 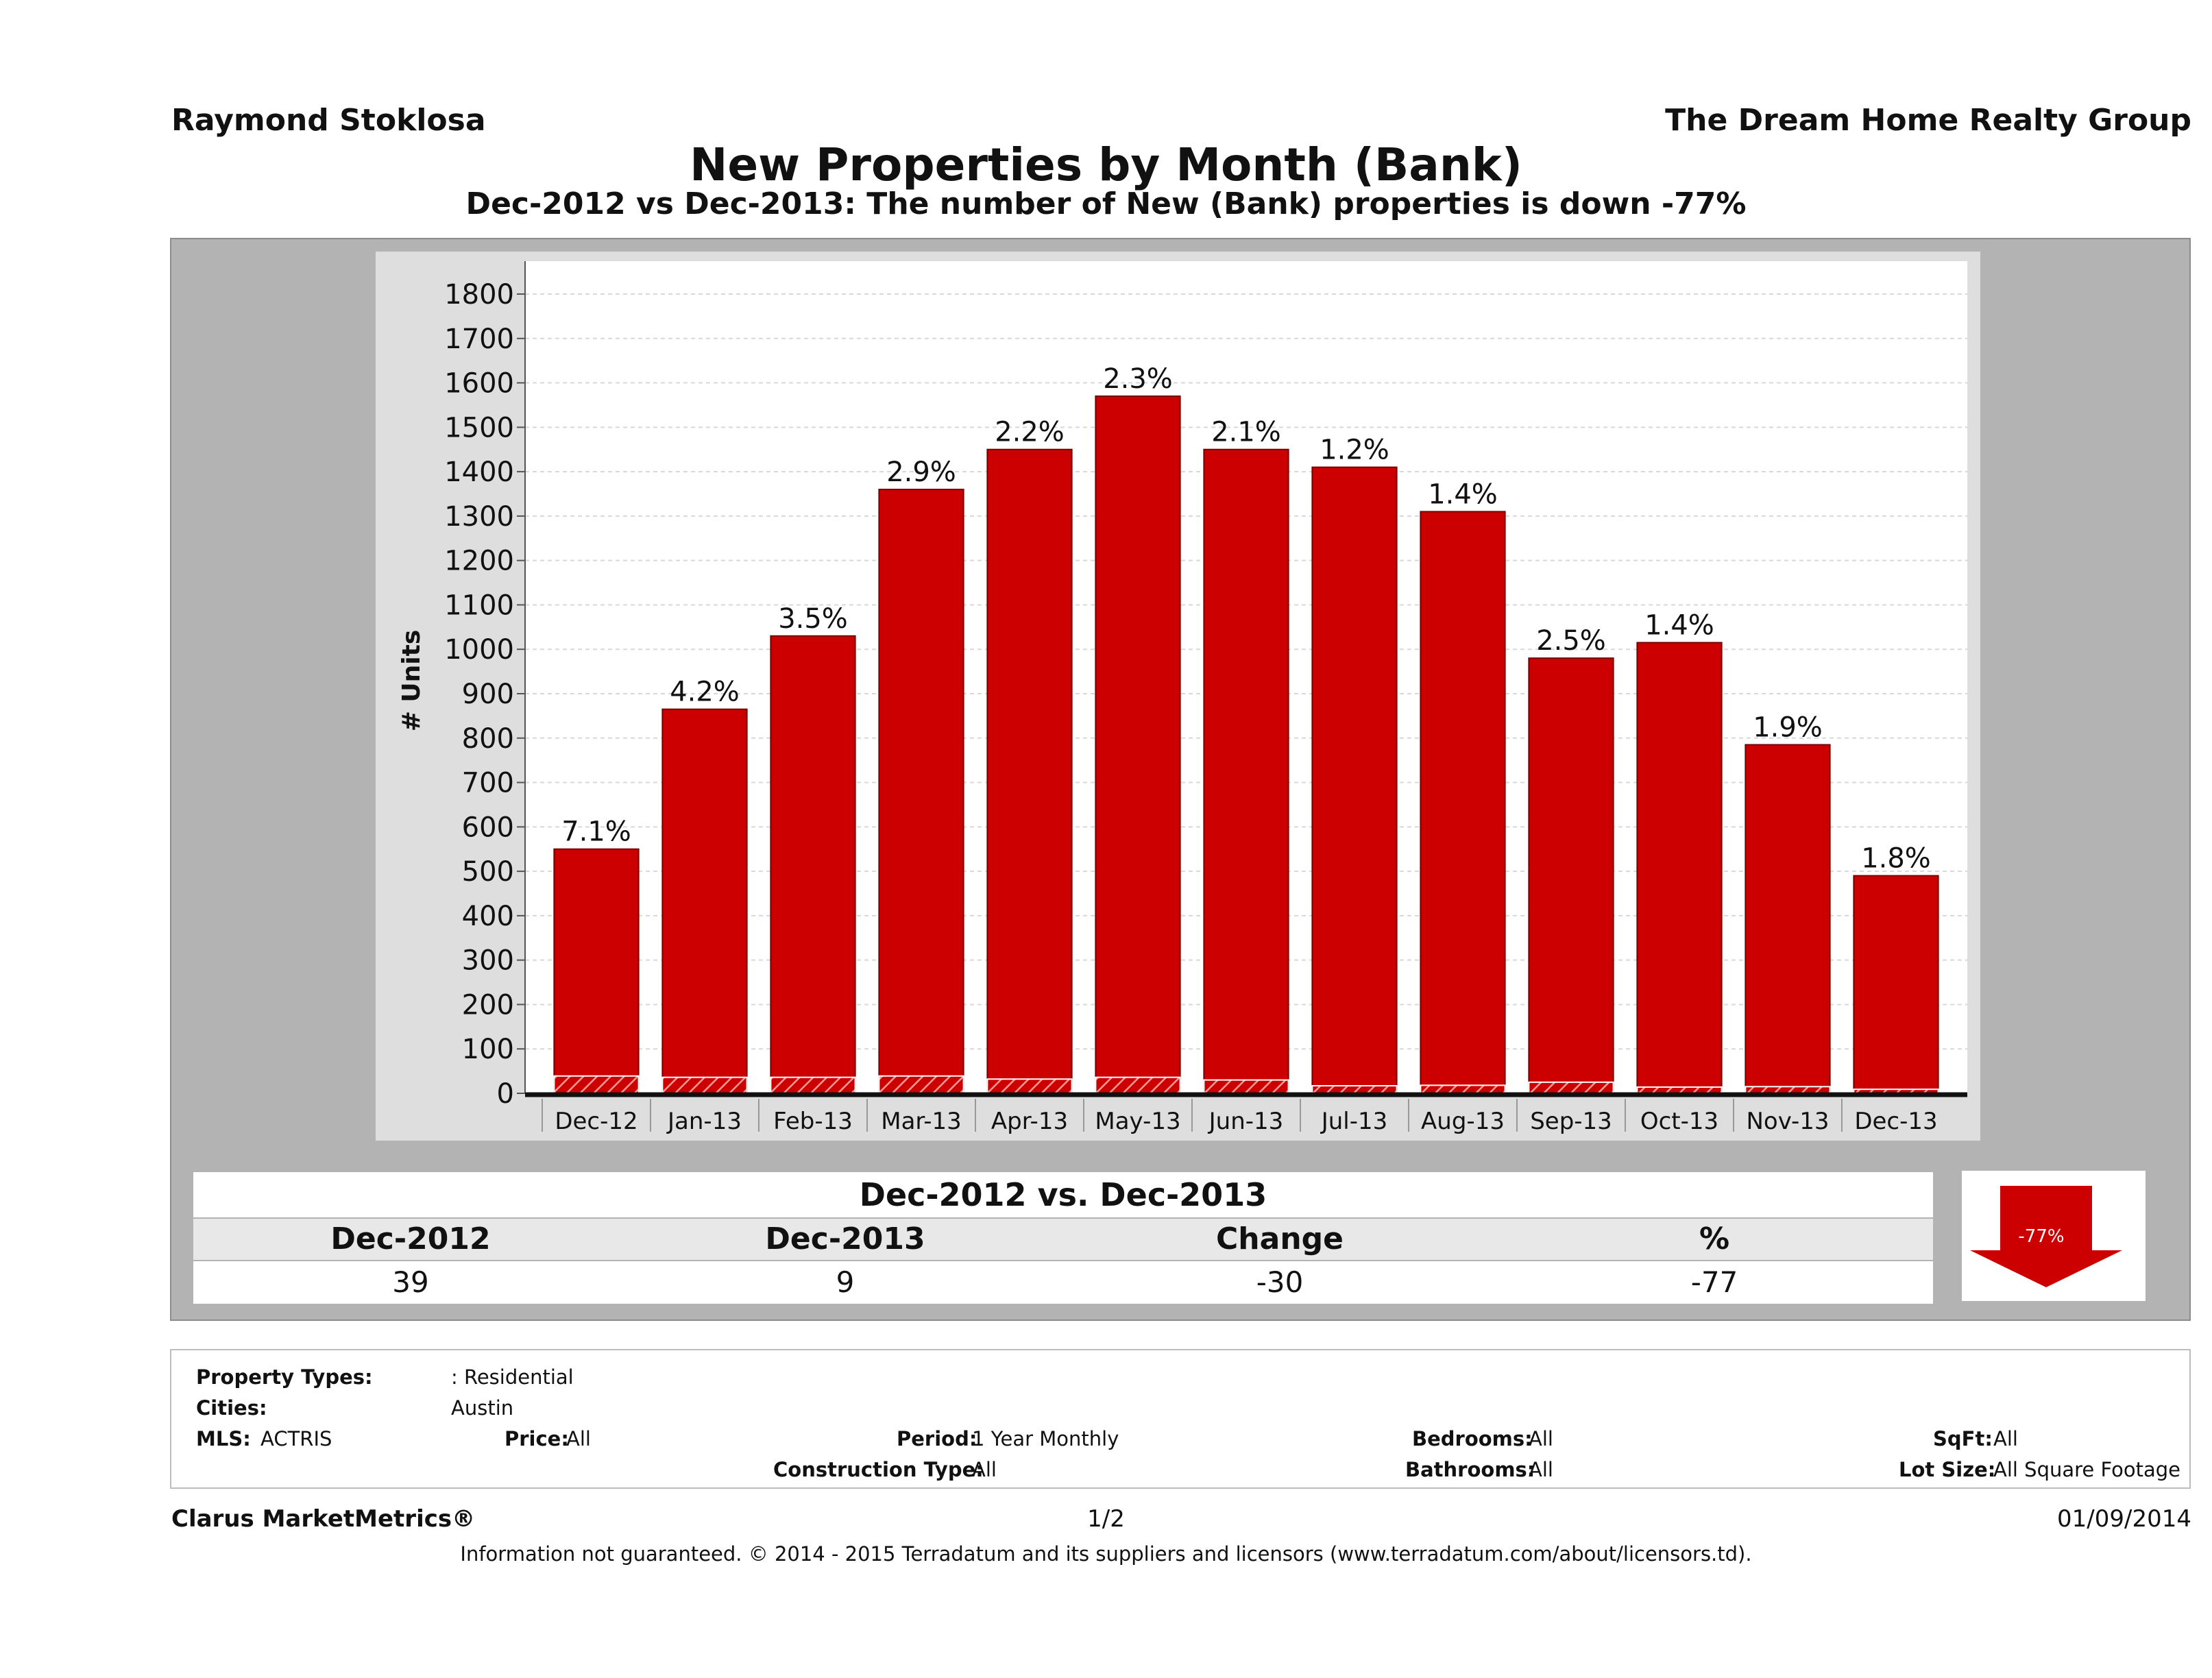 I want to click on comparison-header-row: Dec-2012 Dec-2013 Change %, so click(x=1063, y=1239).